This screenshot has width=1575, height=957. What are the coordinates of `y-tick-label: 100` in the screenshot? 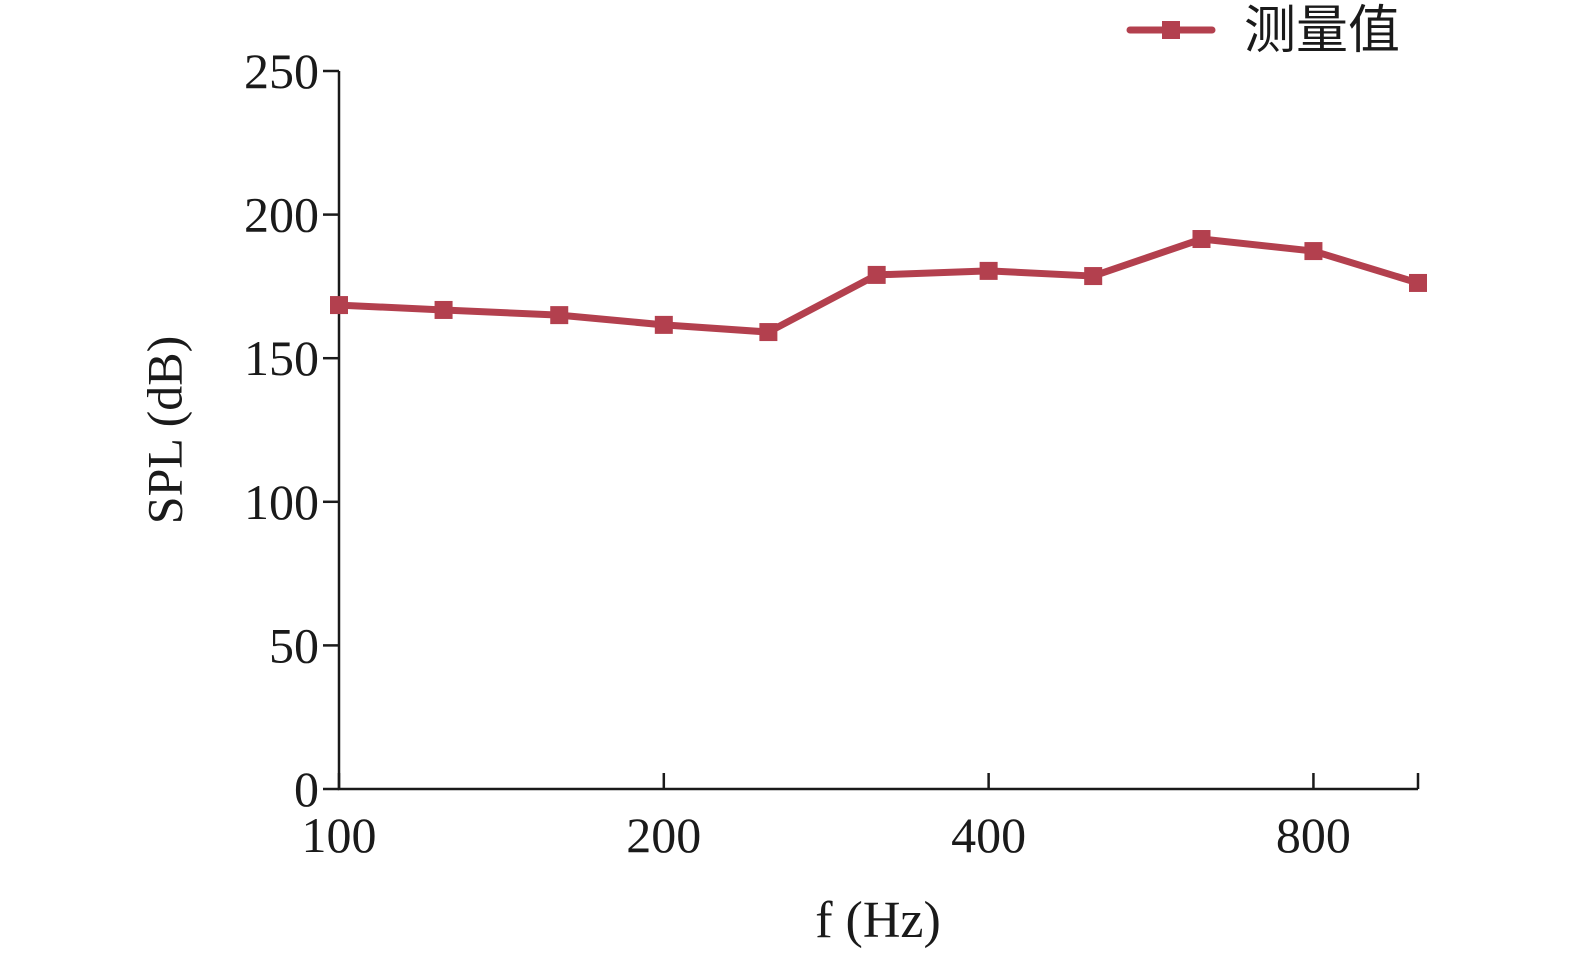 It's located at (281, 502).